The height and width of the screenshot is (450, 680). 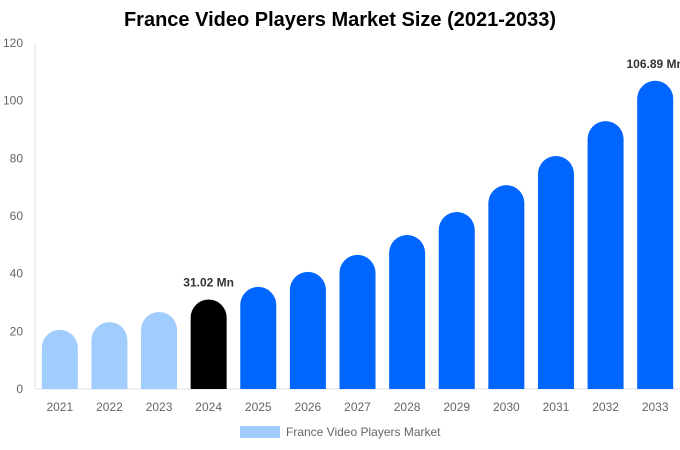 I want to click on x-tick-label: 2025, so click(x=258, y=407).